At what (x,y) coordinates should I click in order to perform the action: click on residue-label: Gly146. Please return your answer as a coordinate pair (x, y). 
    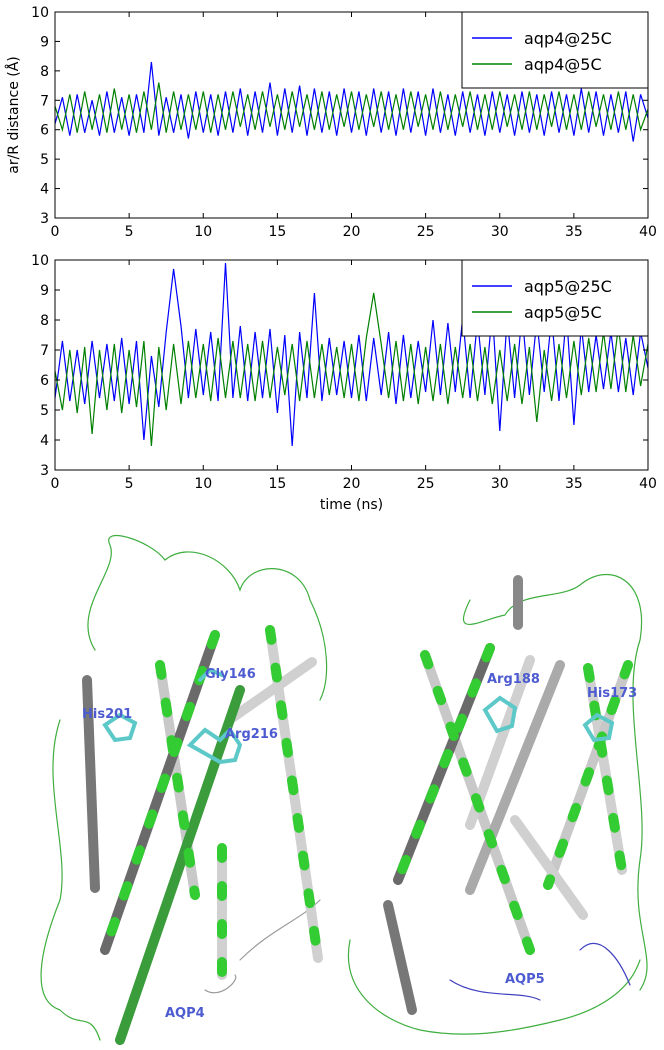
    Looking at the image, I should click on (230, 674).